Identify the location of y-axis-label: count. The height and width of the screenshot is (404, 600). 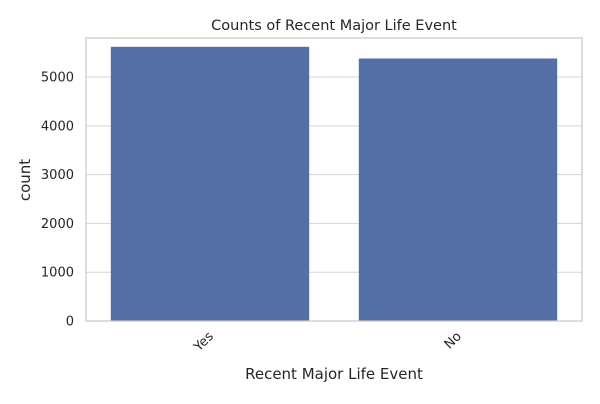
(25, 180).